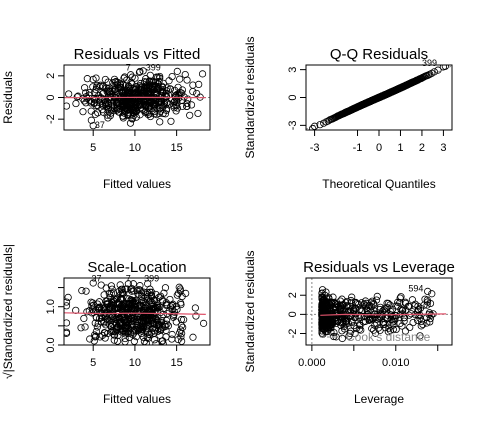 This screenshot has width=483, height=426. What do you see at coordinates (137, 54) in the screenshot?
I see `residuals-vs-fitted-title: Residuals vs Fitted` at bounding box center [137, 54].